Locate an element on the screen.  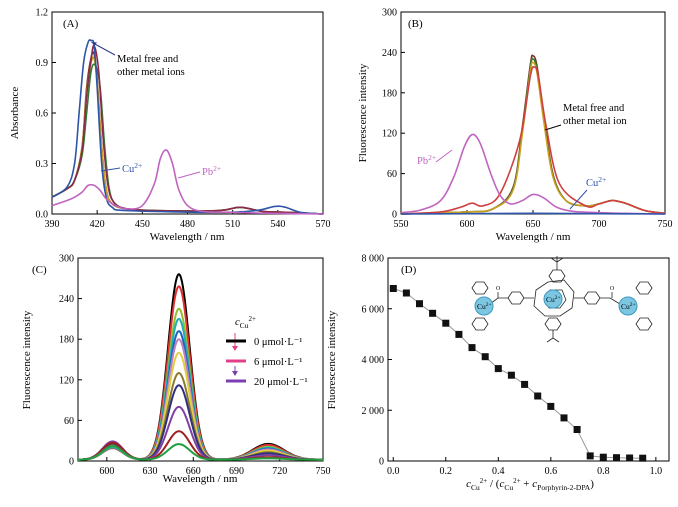
panel-b-ylabel: Fluorescence intensity is located at coordinates (363, 112).